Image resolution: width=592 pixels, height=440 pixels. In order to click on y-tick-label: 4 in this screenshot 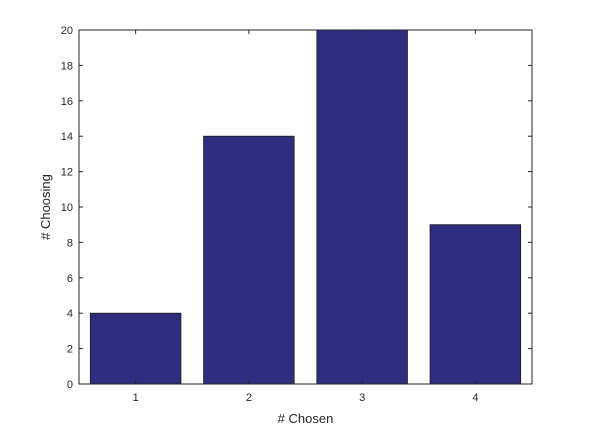, I will do `click(70, 314)`.